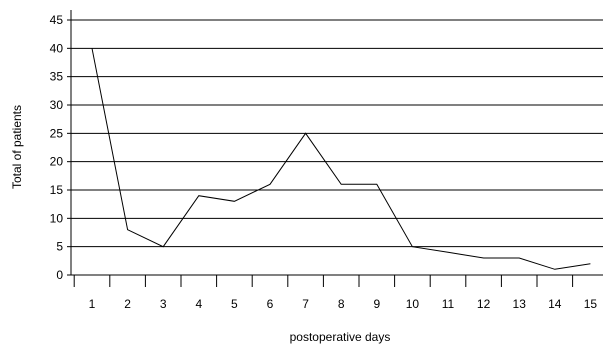  What do you see at coordinates (413, 304) in the screenshot?
I see `x-tick-label-10: 10` at bounding box center [413, 304].